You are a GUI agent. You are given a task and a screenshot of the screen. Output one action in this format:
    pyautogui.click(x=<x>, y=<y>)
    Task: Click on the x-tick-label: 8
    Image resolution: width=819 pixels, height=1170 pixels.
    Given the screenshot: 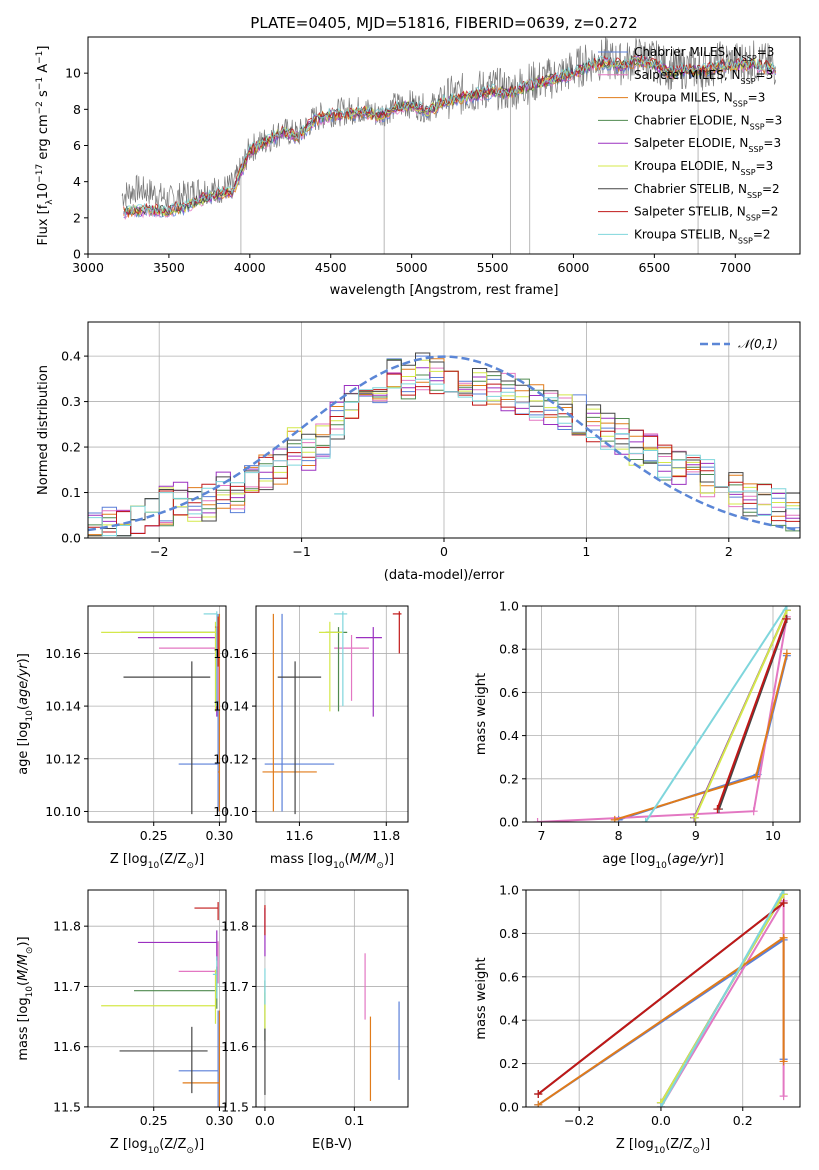 What is the action you would take?
    pyautogui.click(x=619, y=835)
    